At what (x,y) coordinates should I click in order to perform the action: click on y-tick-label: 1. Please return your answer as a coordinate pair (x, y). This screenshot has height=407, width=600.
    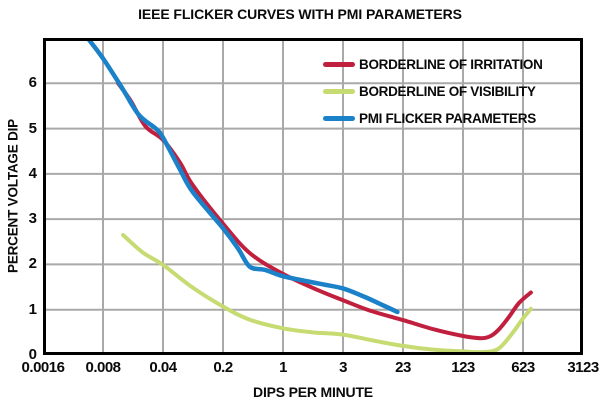
    Looking at the image, I should click on (32, 309).